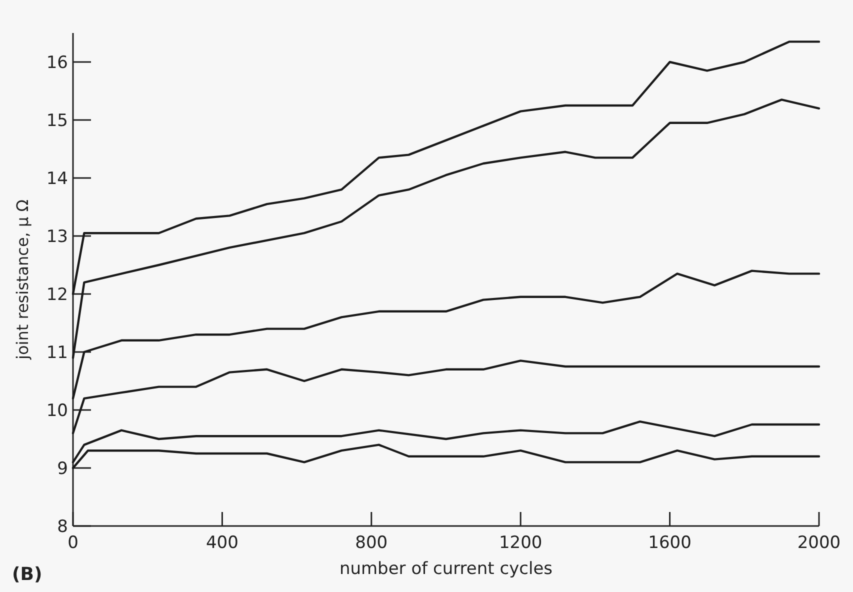 This screenshot has height=592, width=853. What do you see at coordinates (57, 352) in the screenshot?
I see `y-tick-label: 11` at bounding box center [57, 352].